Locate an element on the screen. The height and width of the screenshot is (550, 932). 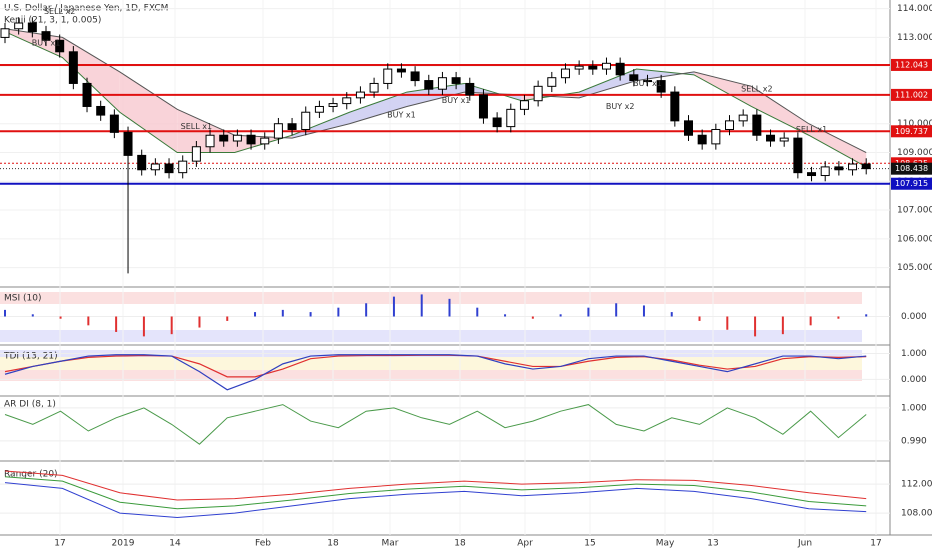
msi-upper-band is located at coordinates (431, 298).